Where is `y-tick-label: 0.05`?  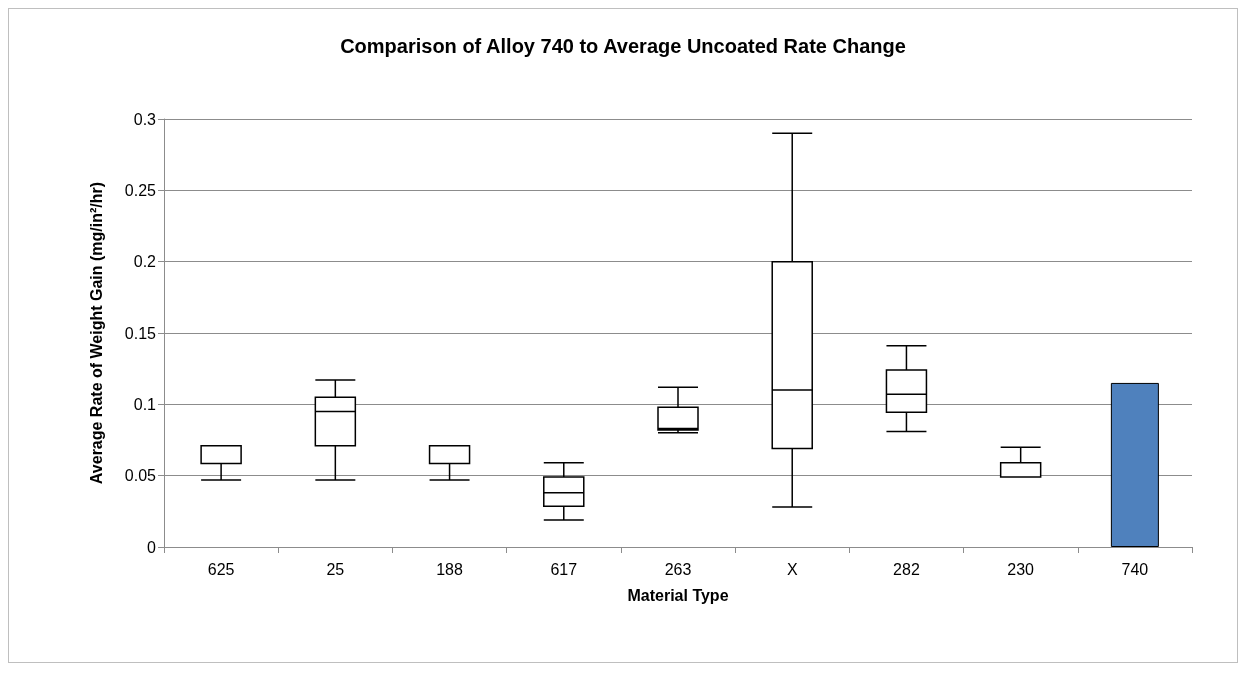 y-tick-label: 0.05 is located at coordinates (140, 476).